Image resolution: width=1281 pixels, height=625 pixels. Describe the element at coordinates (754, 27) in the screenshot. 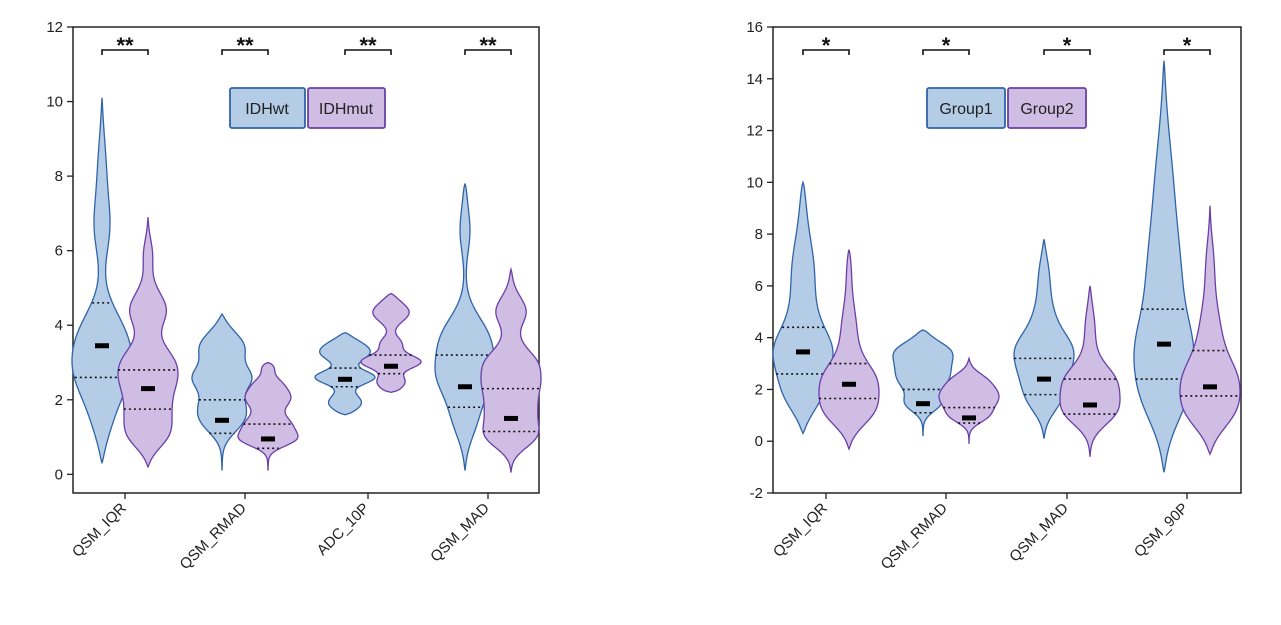

I see `y-tick-label: 16` at that location.